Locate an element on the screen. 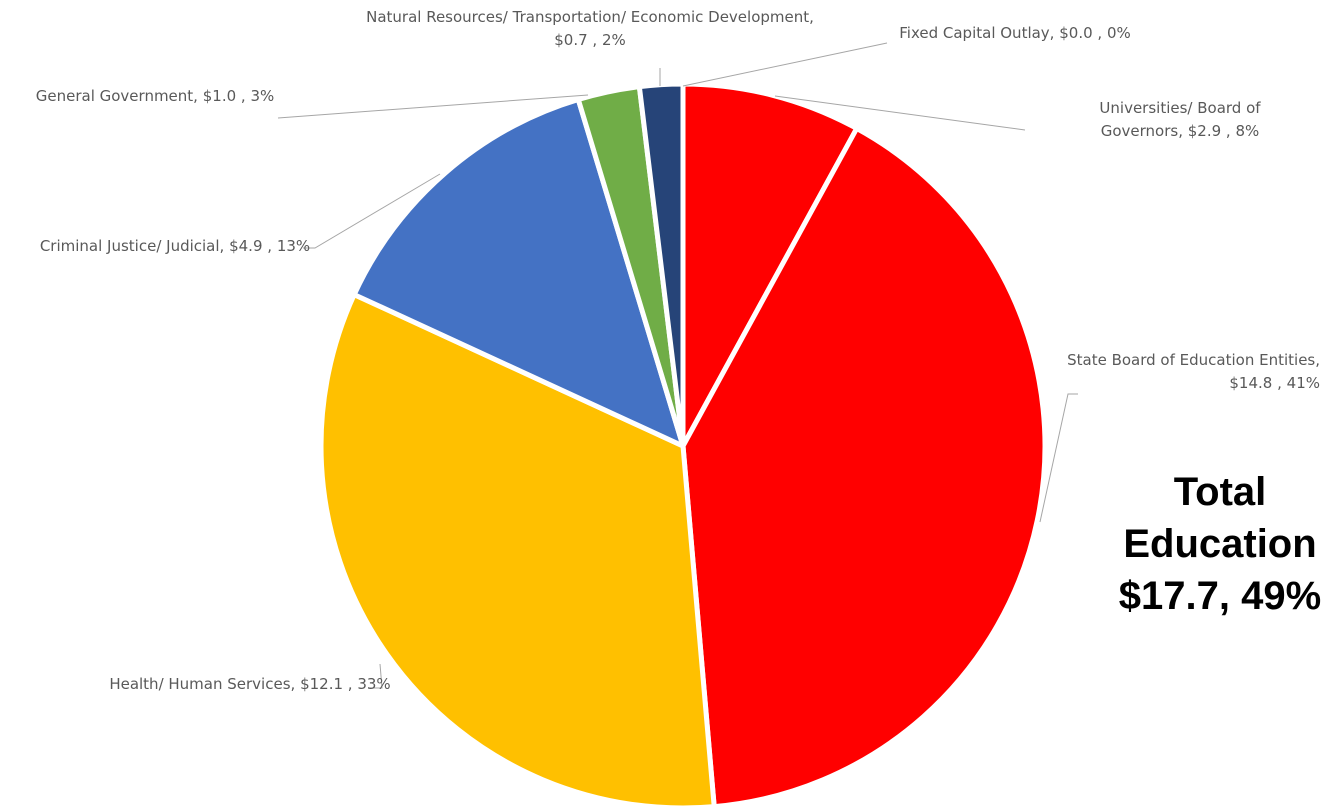  label-percent: 0% is located at coordinates (1118, 33).